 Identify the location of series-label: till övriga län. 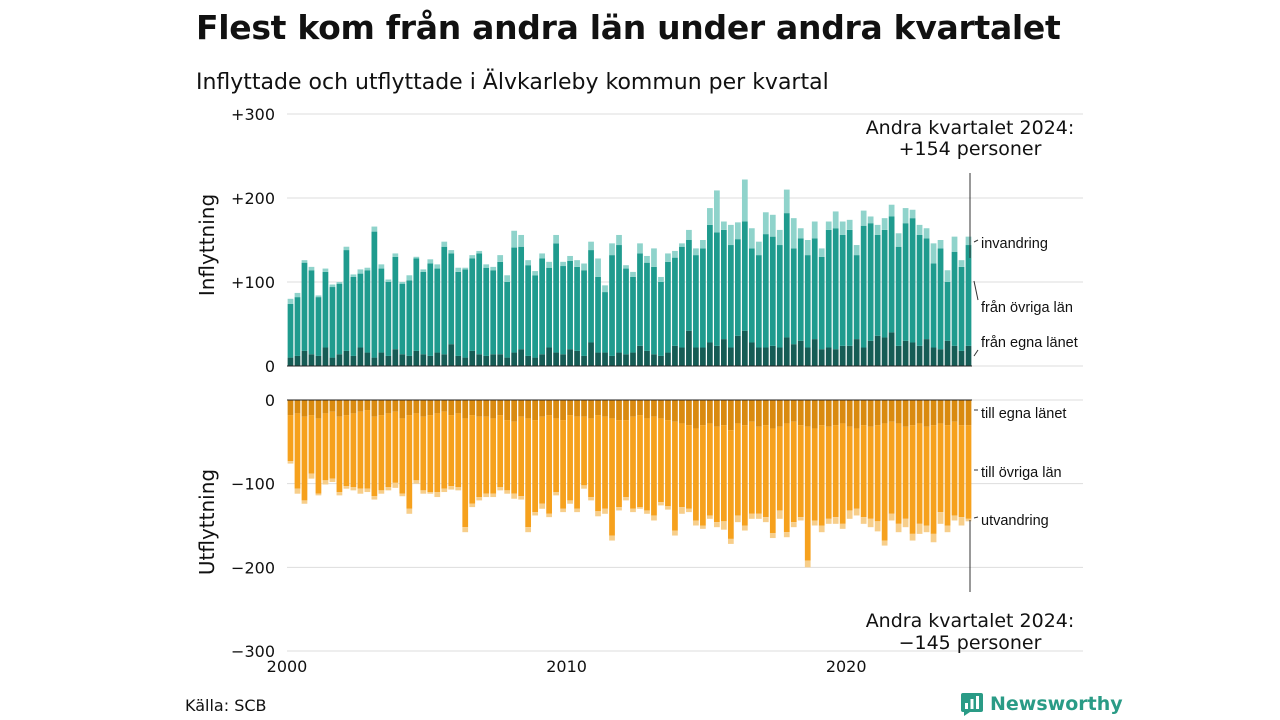
(1021, 473).